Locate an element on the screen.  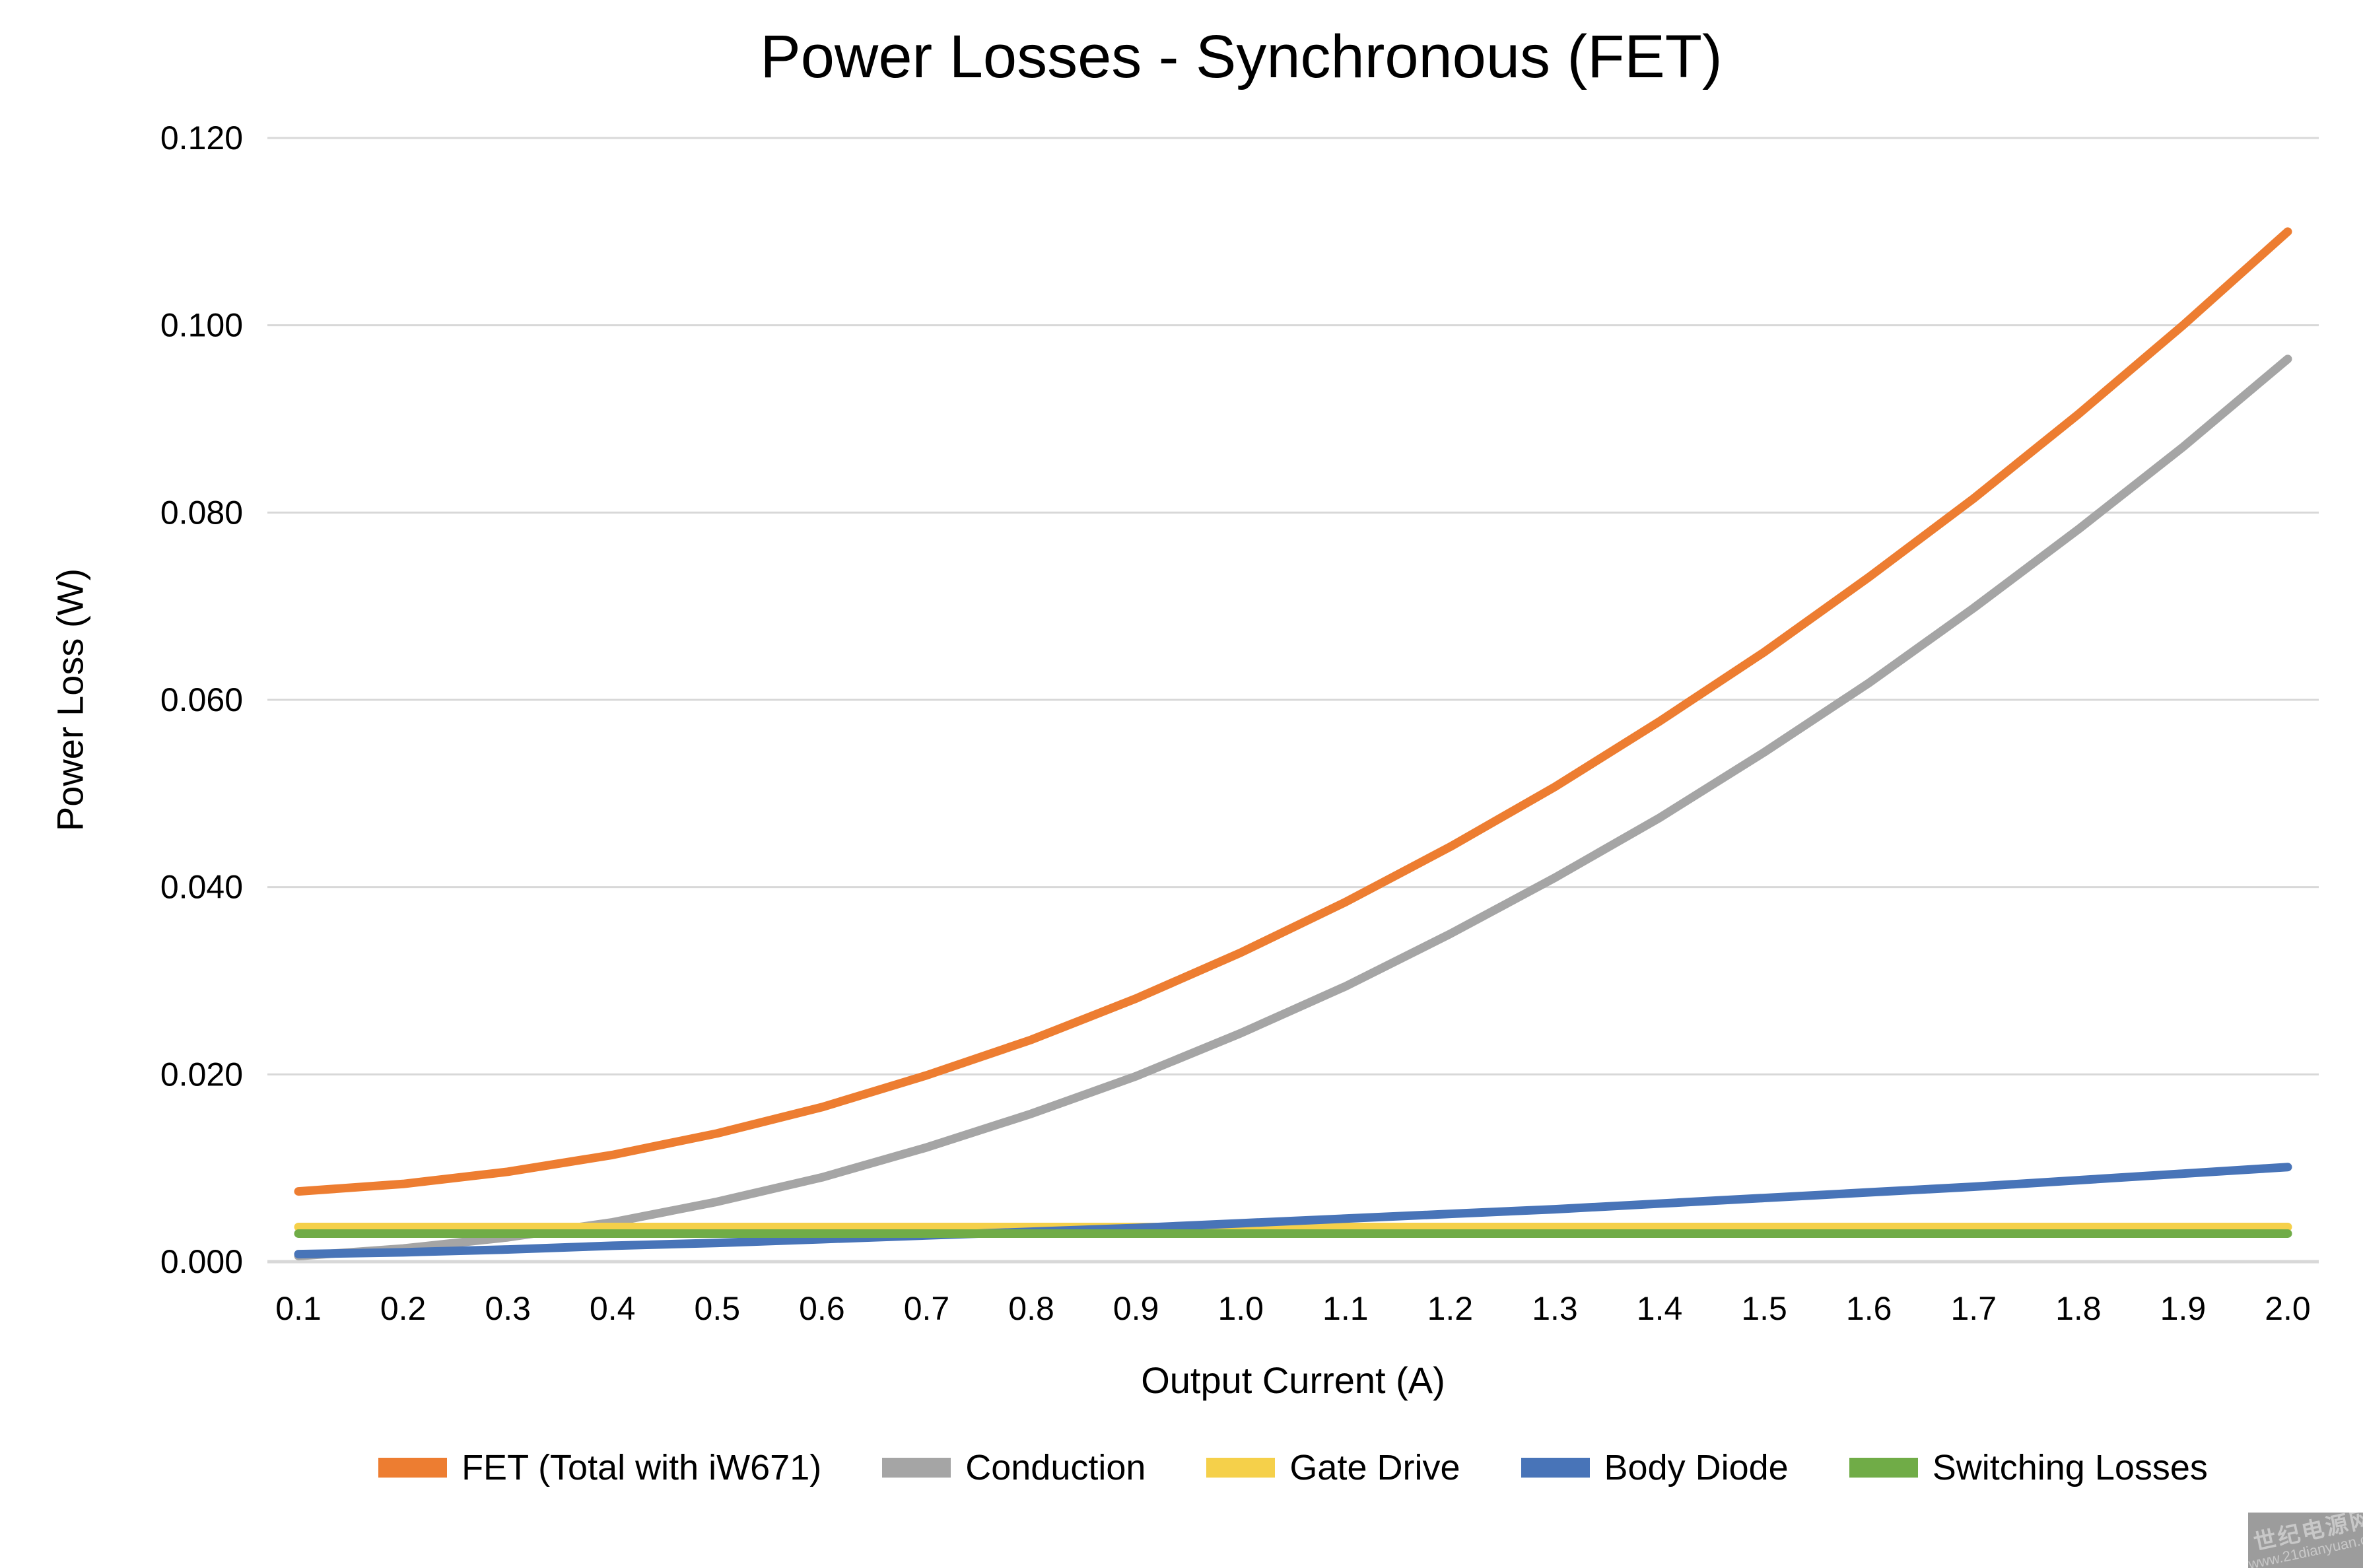
legend-item-body-diode: Body Diode is located at coordinates (1655, 1467).